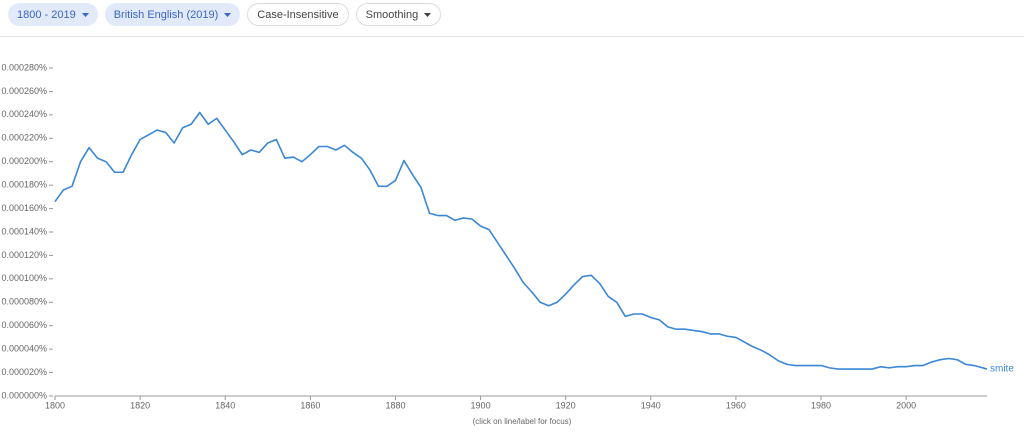  I want to click on x-tick-label: 2000, so click(906, 405).